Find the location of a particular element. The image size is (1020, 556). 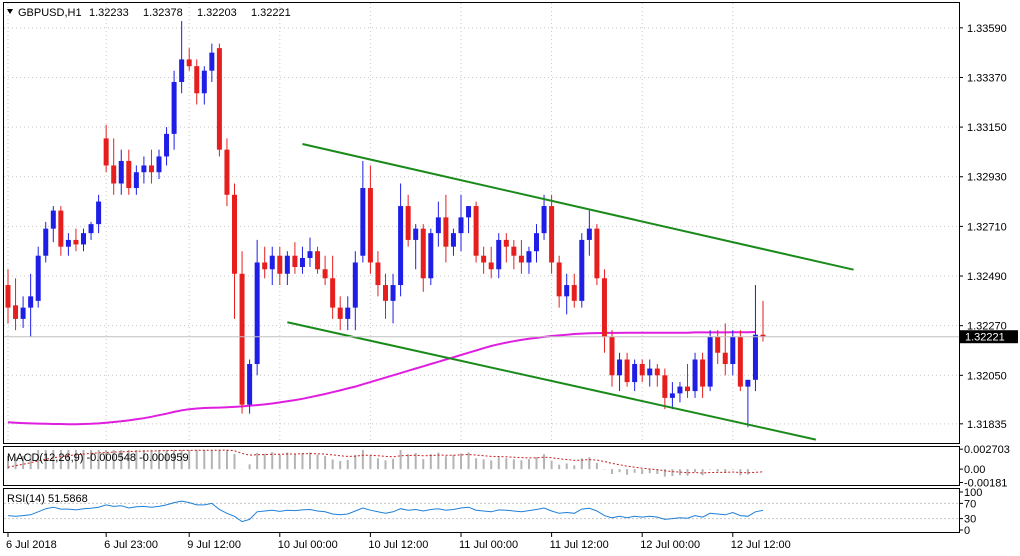

rsi-tick-label: 0 is located at coordinates (967, 531).